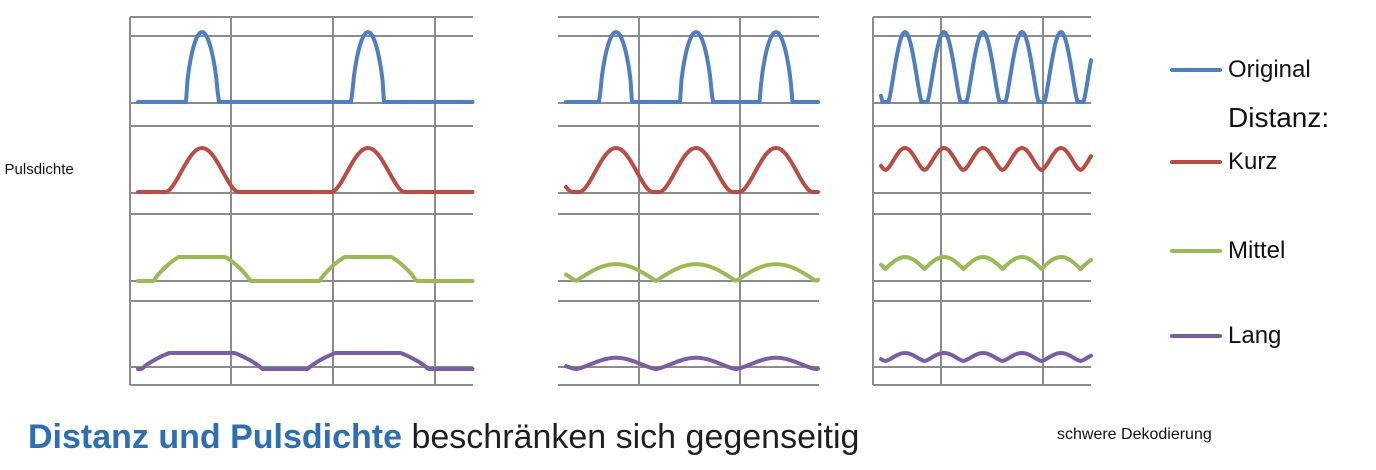  What do you see at coordinates (692, 363) in the screenshot?
I see `signal-lang-medium-density` at bounding box center [692, 363].